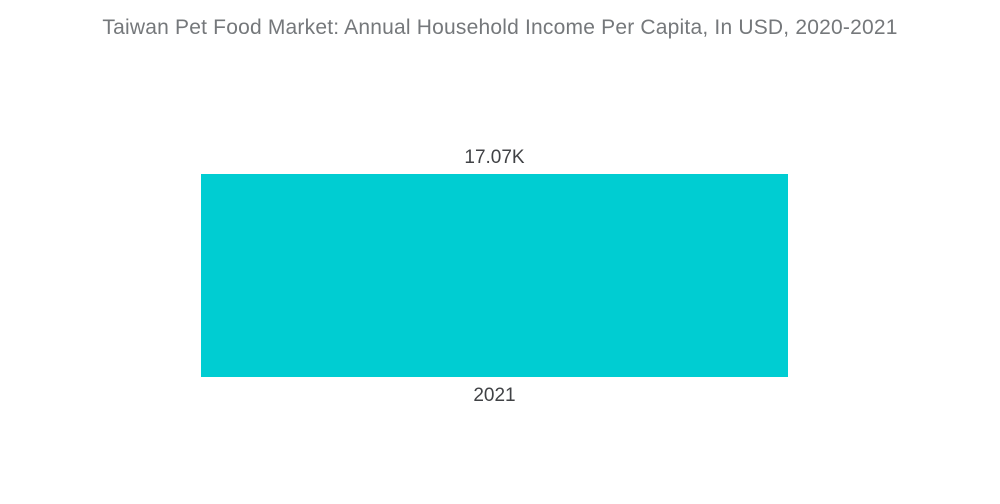 This screenshot has width=1000, height=504. What do you see at coordinates (494, 157) in the screenshot?
I see `bar-value-label: 17.07K` at bounding box center [494, 157].